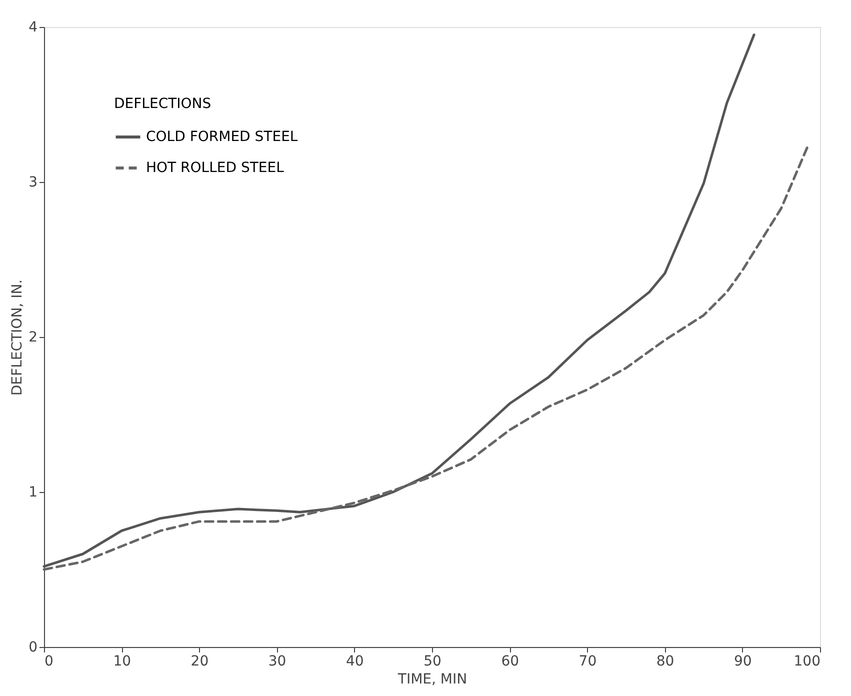 The width and height of the screenshot is (851, 696). Describe the element at coordinates (215, 168) in the screenshot. I see `legend-label: HOT ROLLED STEEL` at that location.